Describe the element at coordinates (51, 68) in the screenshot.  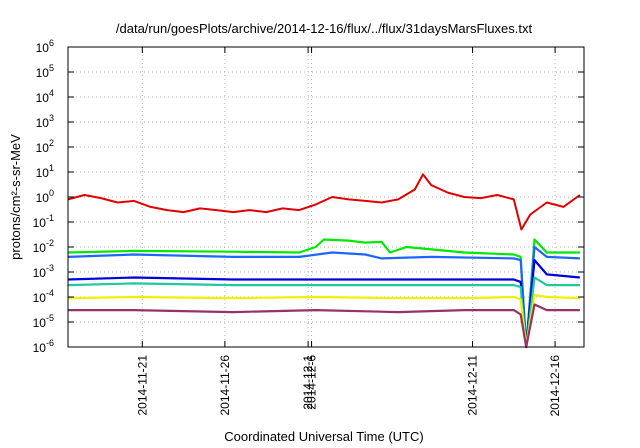
I see `y-tick-exponent: 5` at that location.